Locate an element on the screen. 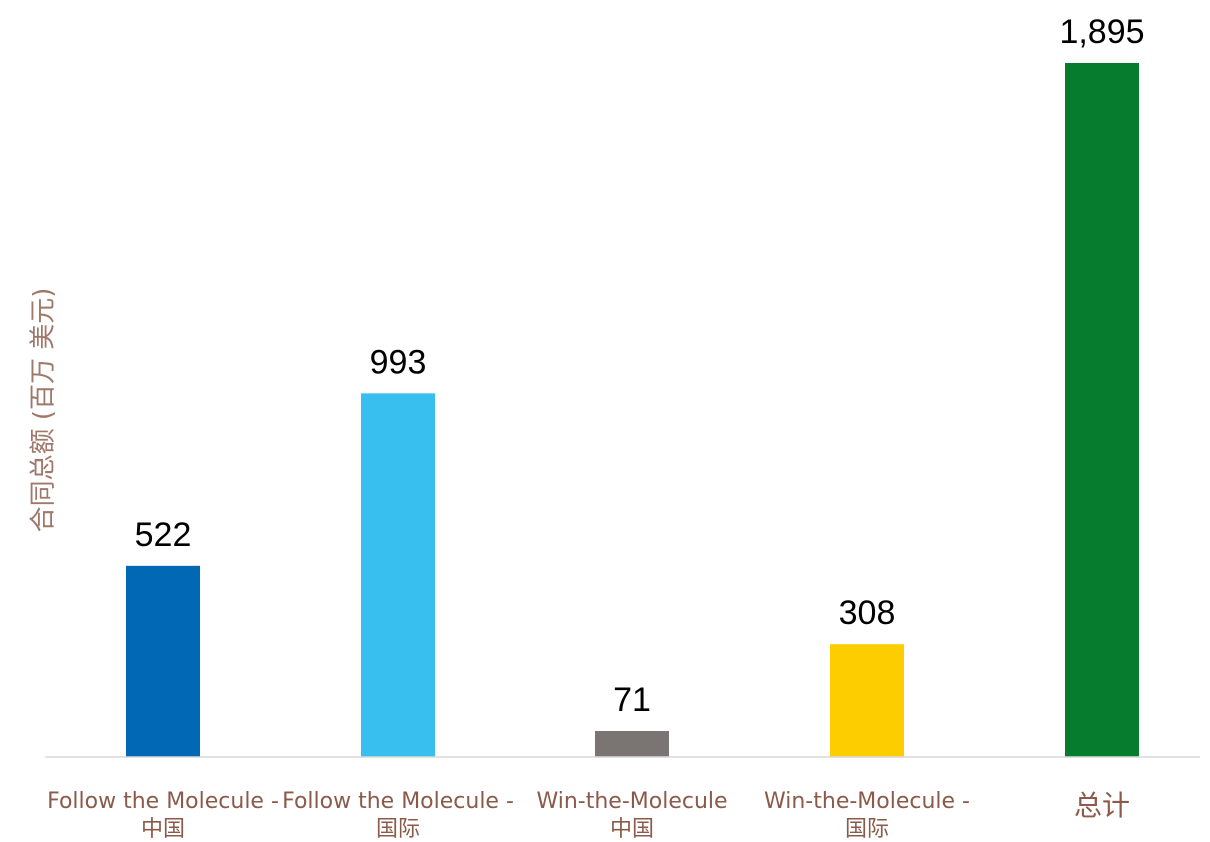 The height and width of the screenshot is (842, 1210). category-label-1: Follow the Molecule - 中国 is located at coordinates (163, 815).